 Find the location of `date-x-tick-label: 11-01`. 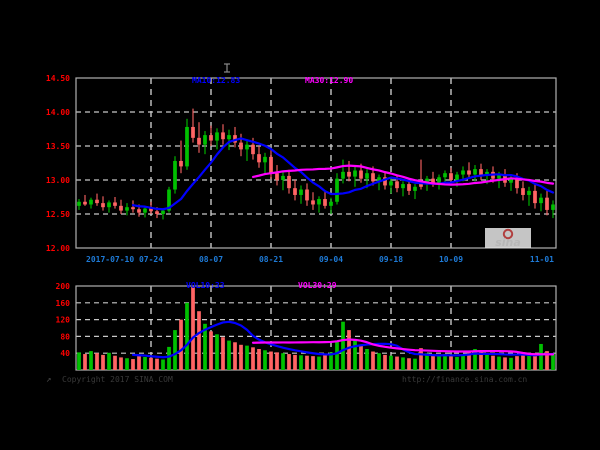

date-x-tick-label: 11-01 is located at coordinates (542, 259).